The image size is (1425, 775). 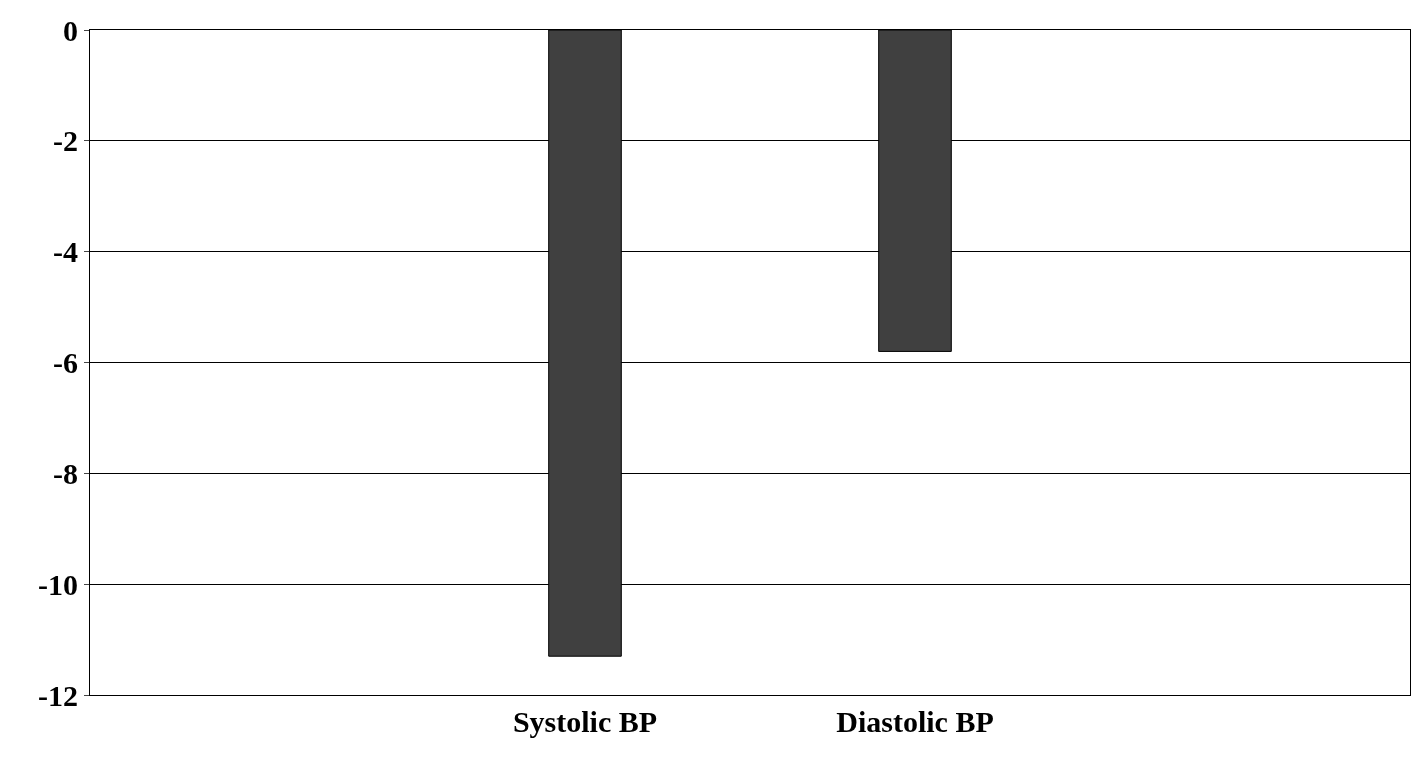 What do you see at coordinates (65, 473) in the screenshot?
I see `y-tick-label: -8` at bounding box center [65, 473].